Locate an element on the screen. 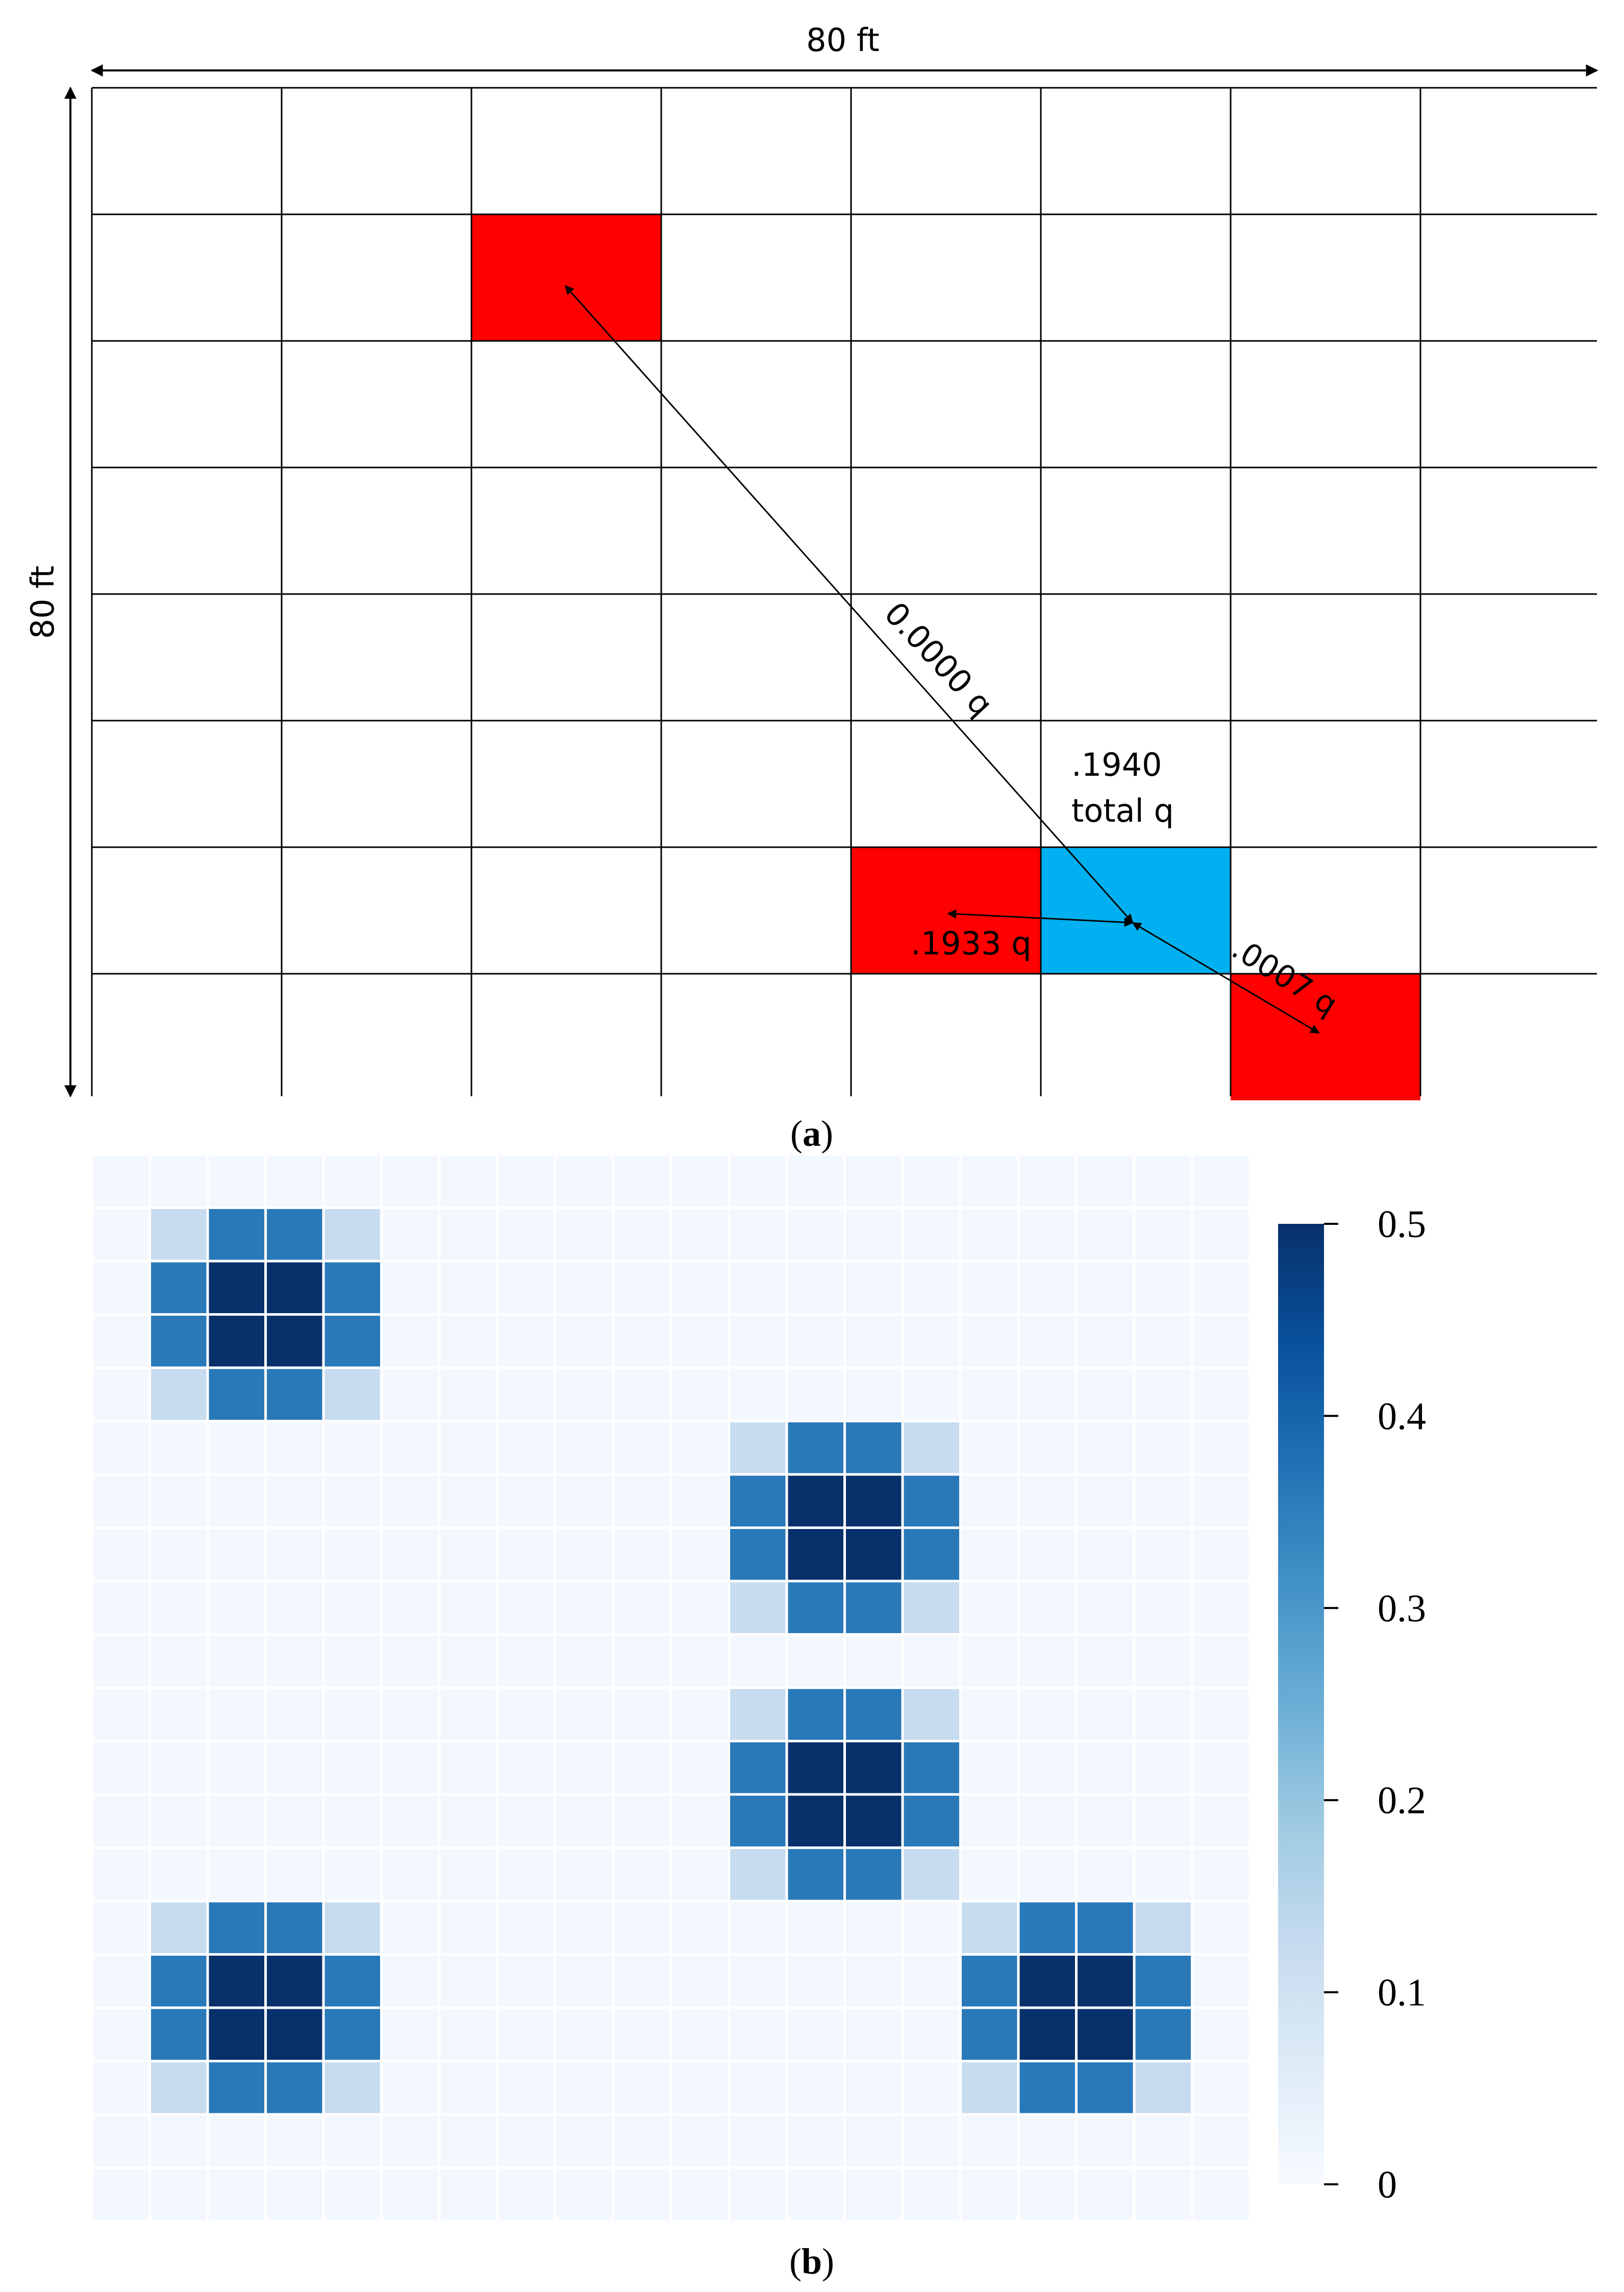 This screenshot has height=2292, width=1624. colorbar-tick-label: 0.5 is located at coordinates (1402, 1224).